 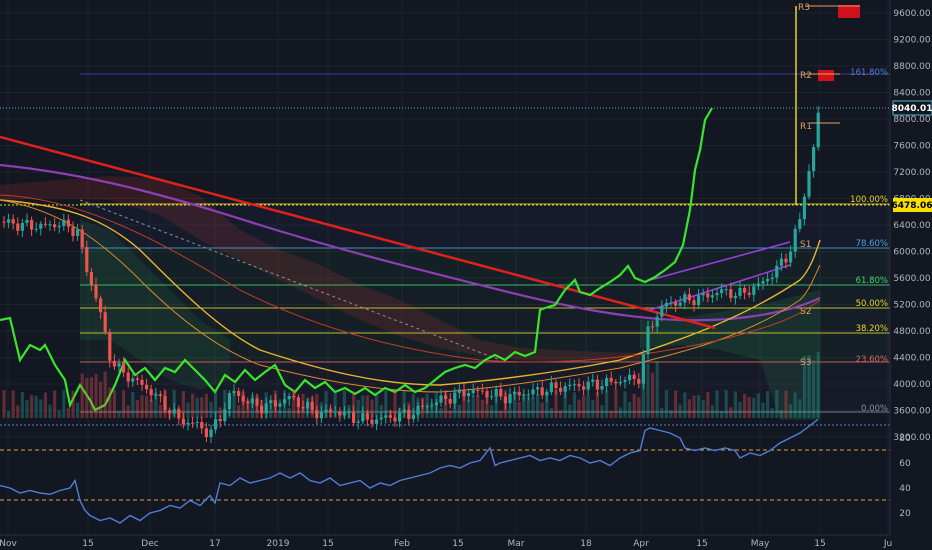 What do you see at coordinates (911, 438) in the screenshot?
I see `price-tick-label: 3200.00` at bounding box center [911, 438].